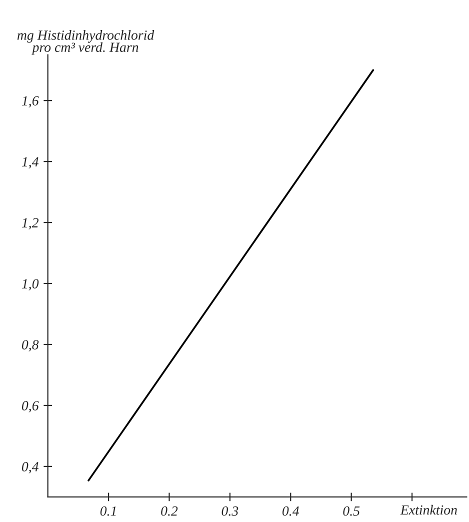  Describe the element at coordinates (30, 468) in the screenshot. I see `y-tick-label: 0,4` at that location.